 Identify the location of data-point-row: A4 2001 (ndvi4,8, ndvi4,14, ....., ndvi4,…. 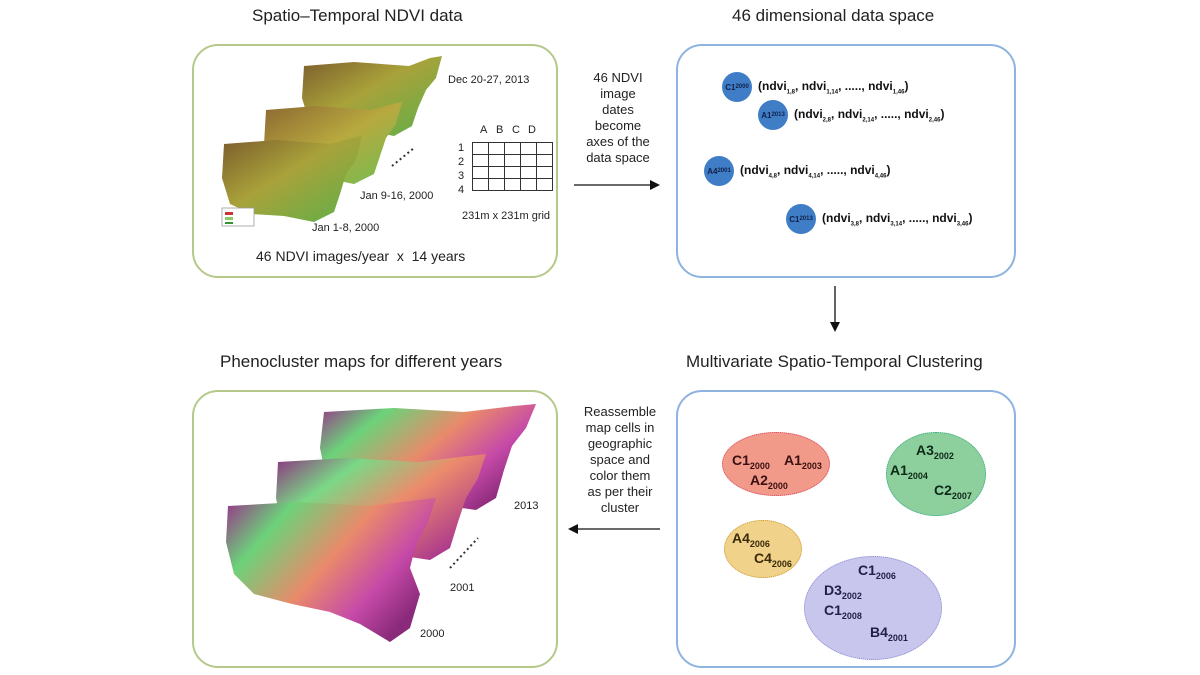
(797, 171).